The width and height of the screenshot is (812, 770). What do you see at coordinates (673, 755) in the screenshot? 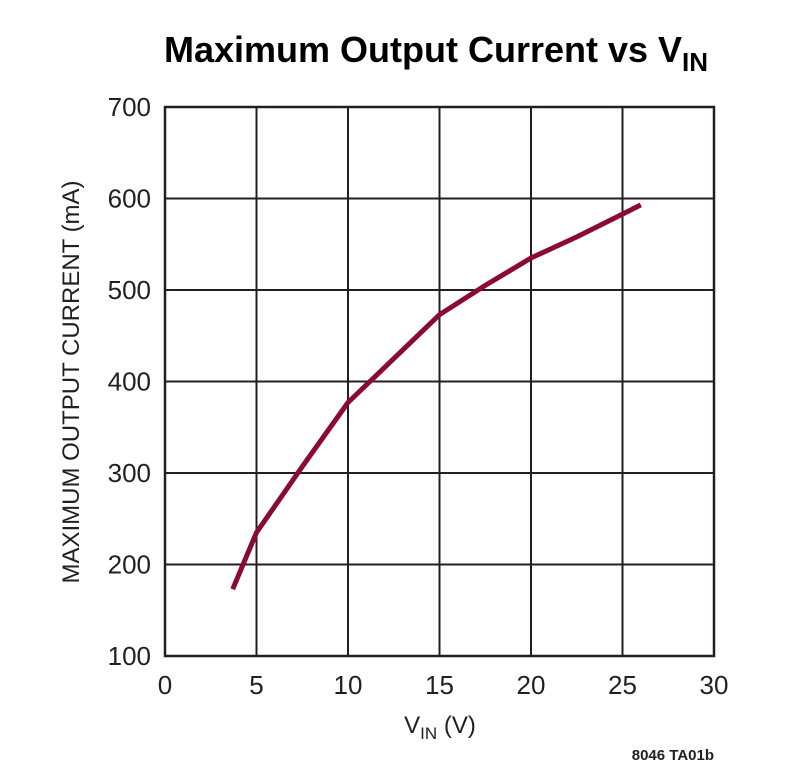
I see `figure-code: 8046 TA01b` at bounding box center [673, 755].